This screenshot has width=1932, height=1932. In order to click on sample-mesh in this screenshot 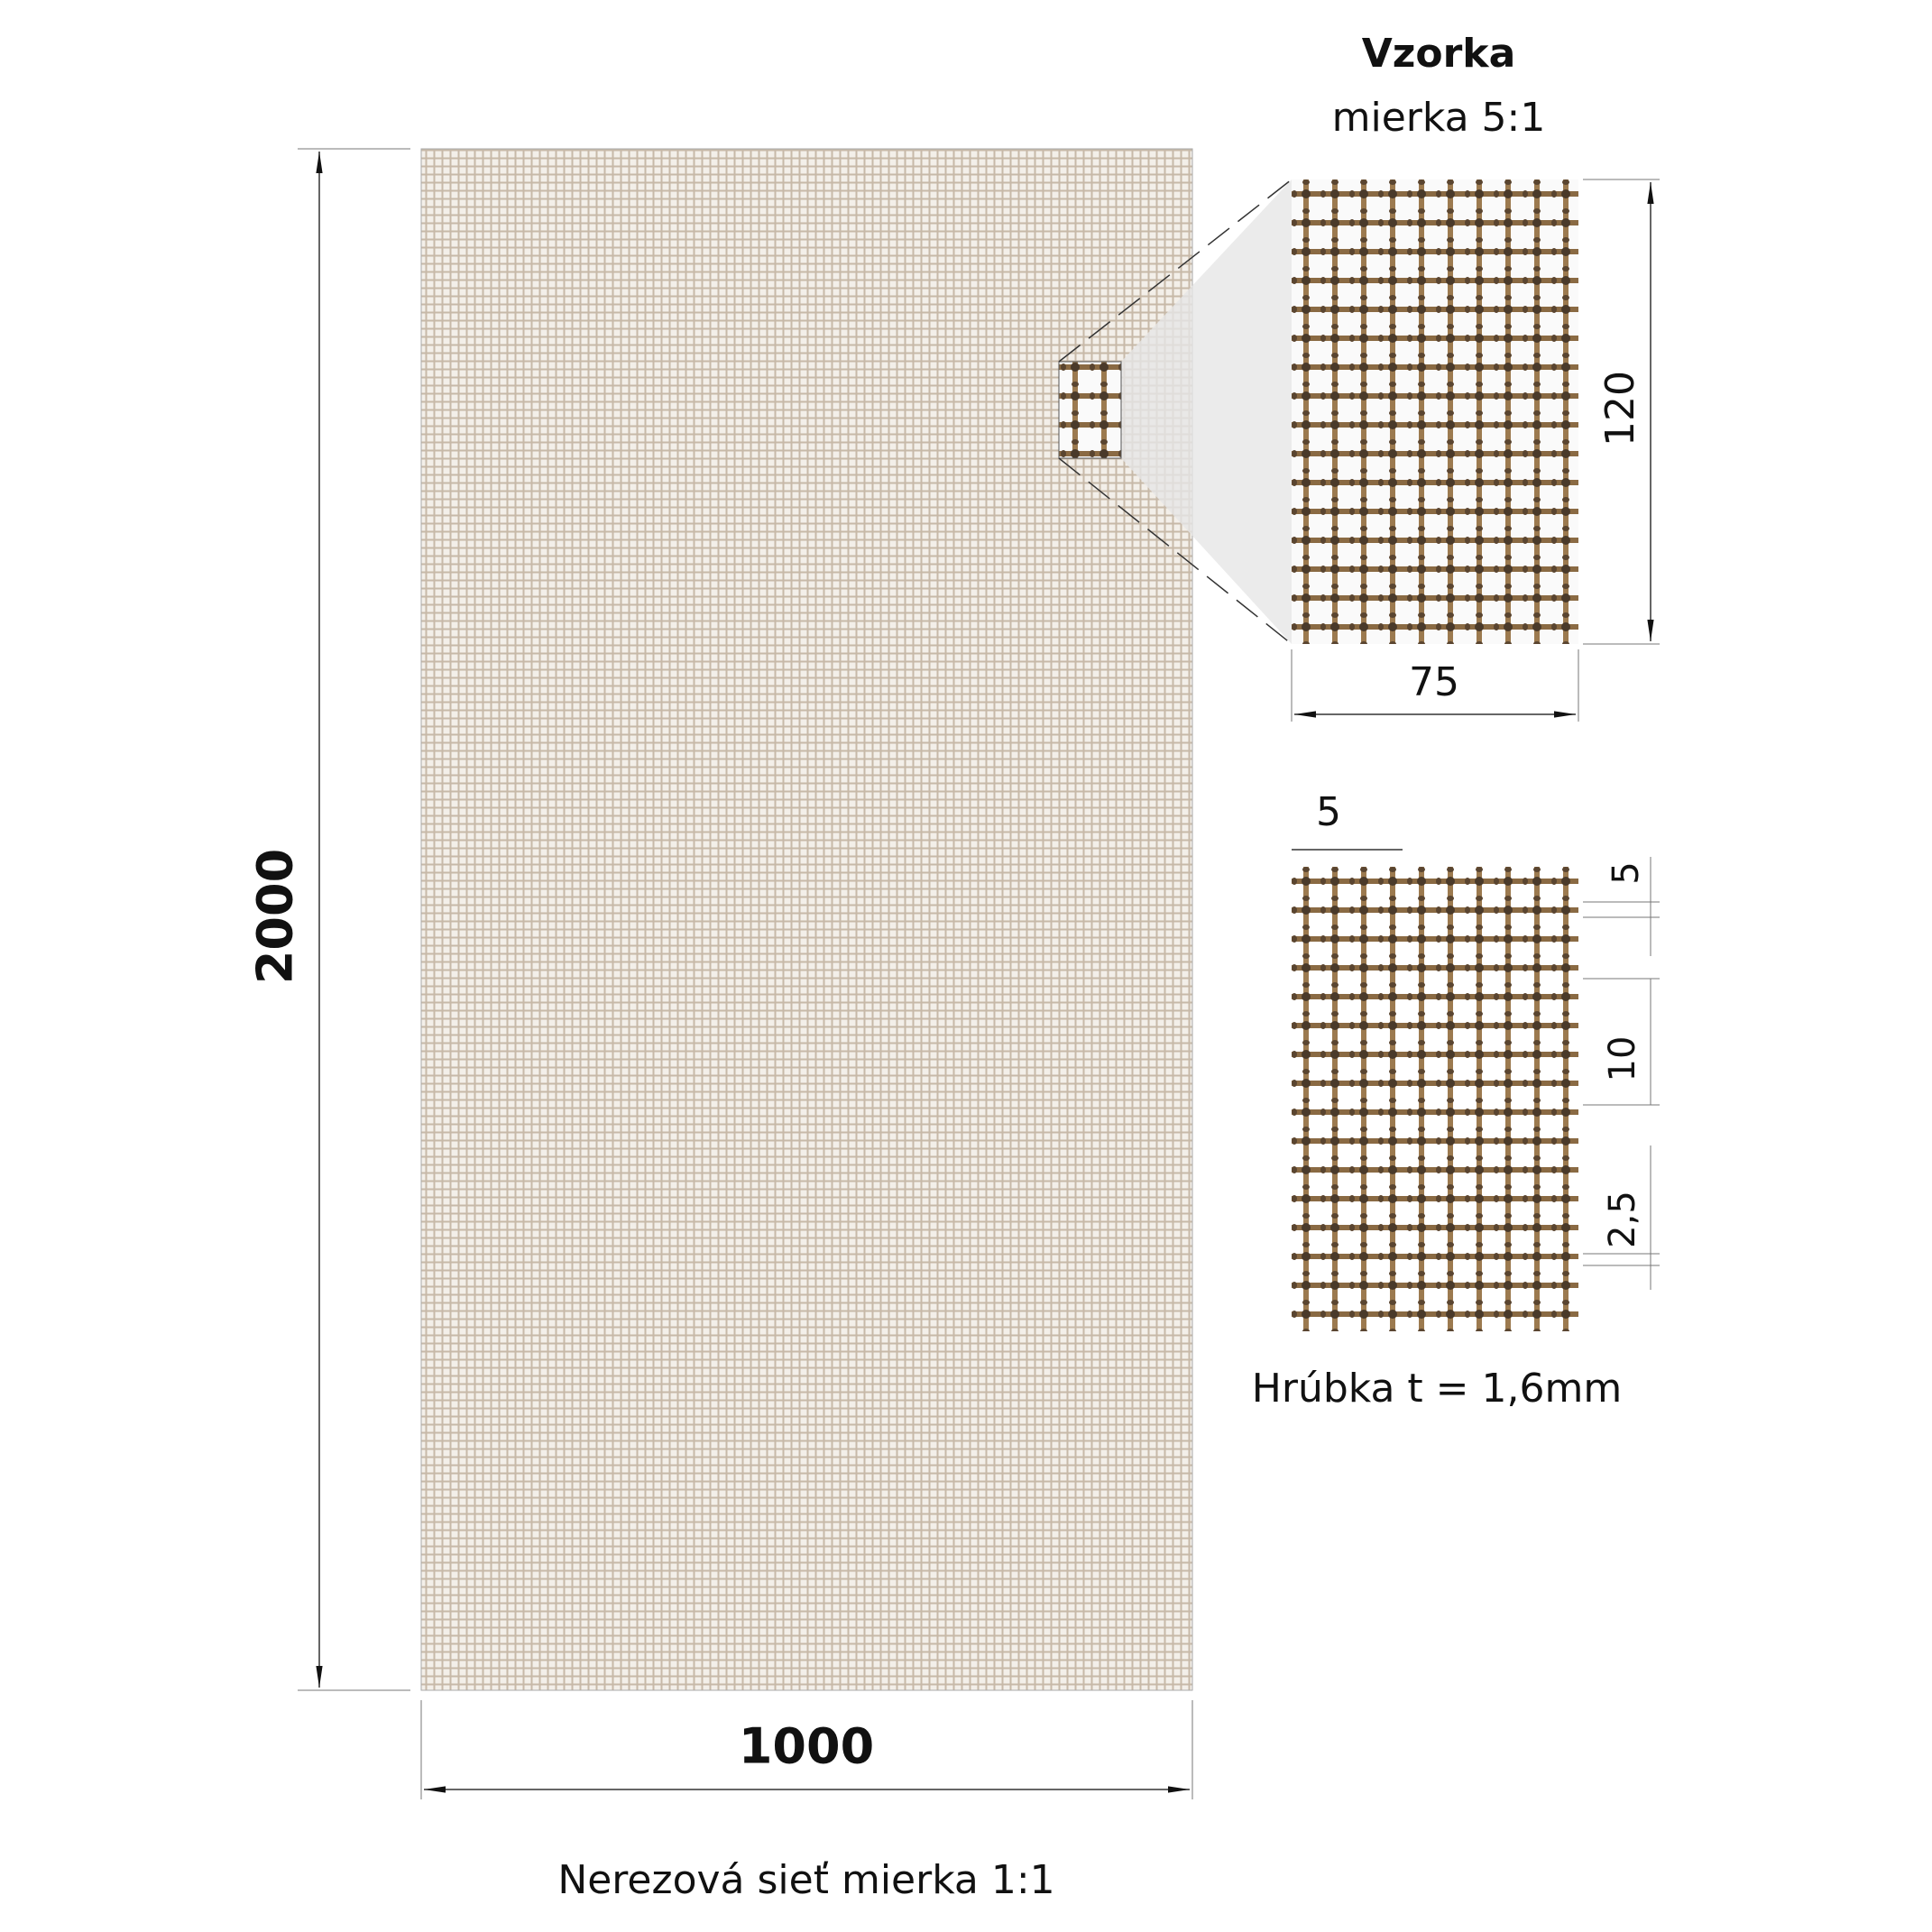, I will do `click(1435, 412)`.